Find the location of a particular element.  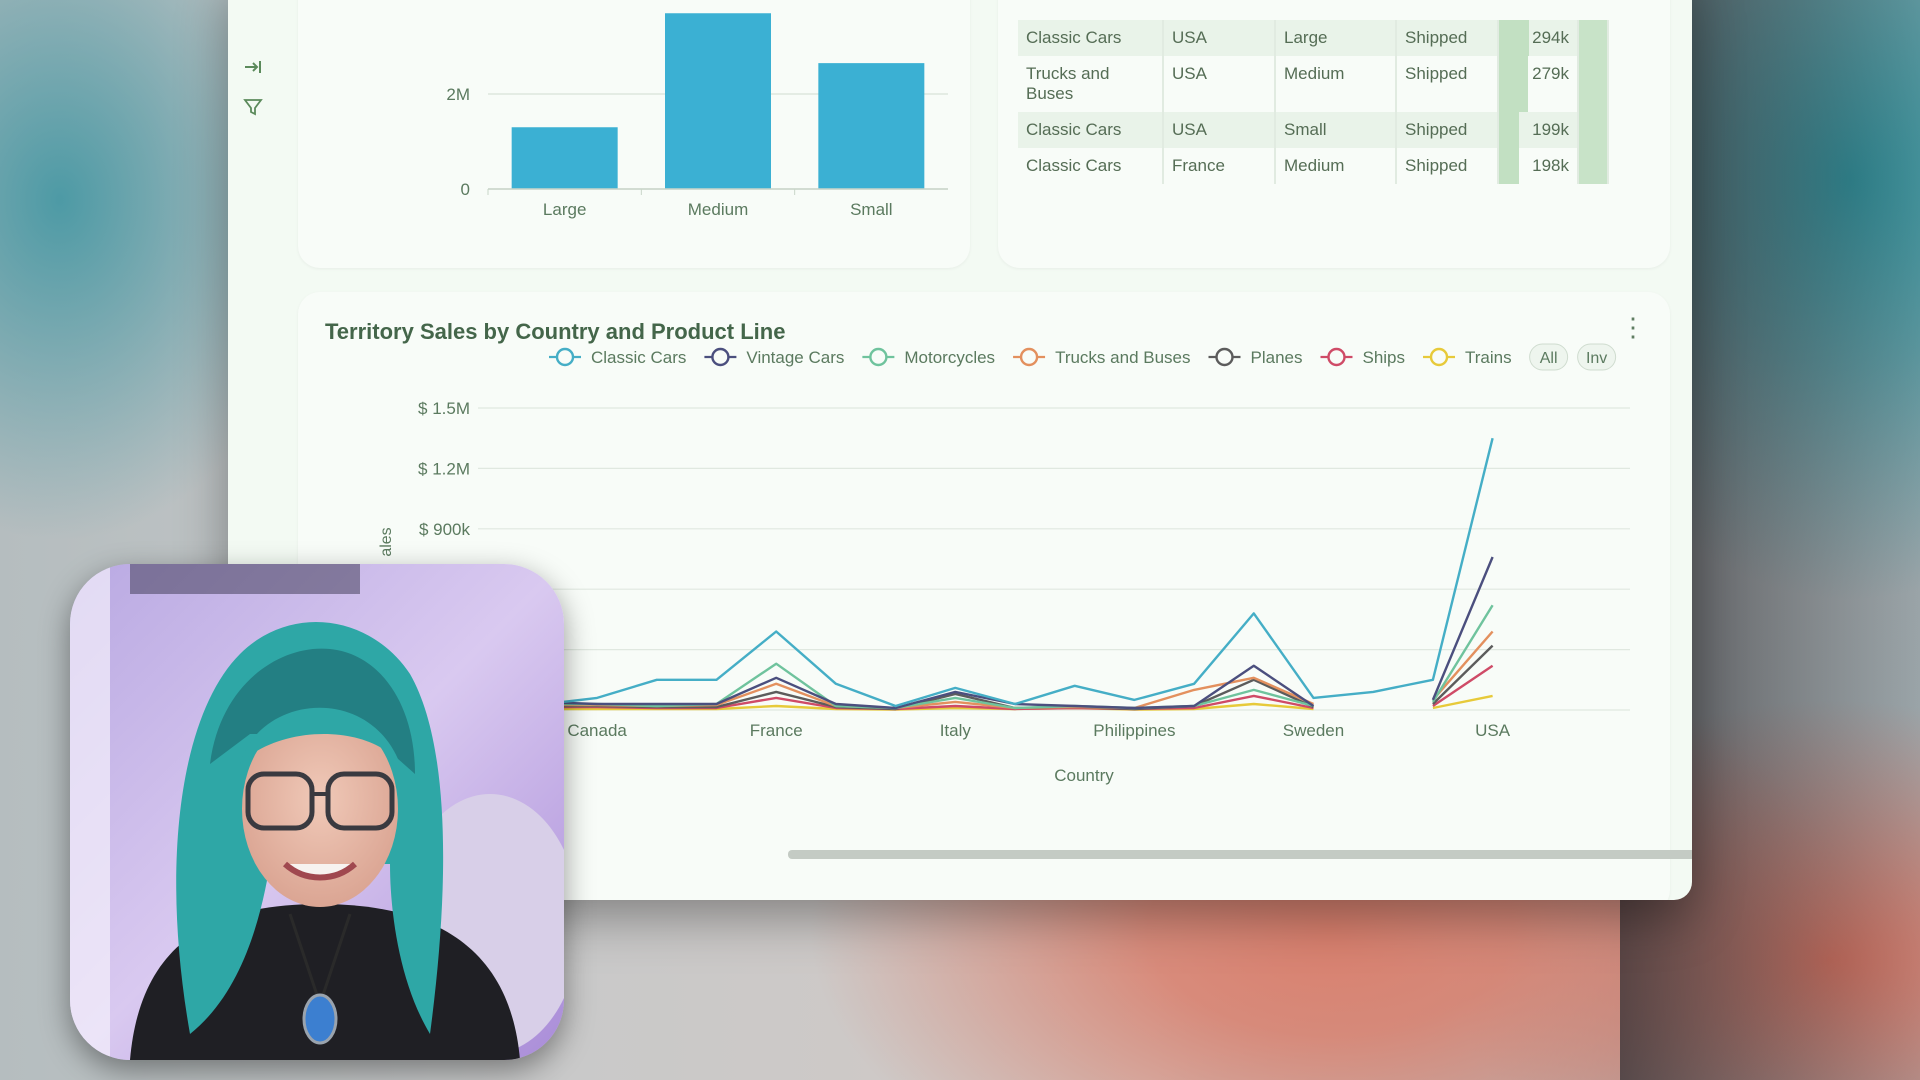

series-line-classic-cars is located at coordinates (955, 573).